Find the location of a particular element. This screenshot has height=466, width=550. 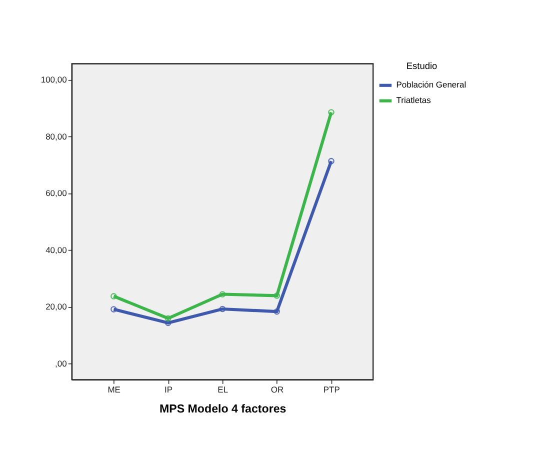

x-tick-label: OR is located at coordinates (277, 389).